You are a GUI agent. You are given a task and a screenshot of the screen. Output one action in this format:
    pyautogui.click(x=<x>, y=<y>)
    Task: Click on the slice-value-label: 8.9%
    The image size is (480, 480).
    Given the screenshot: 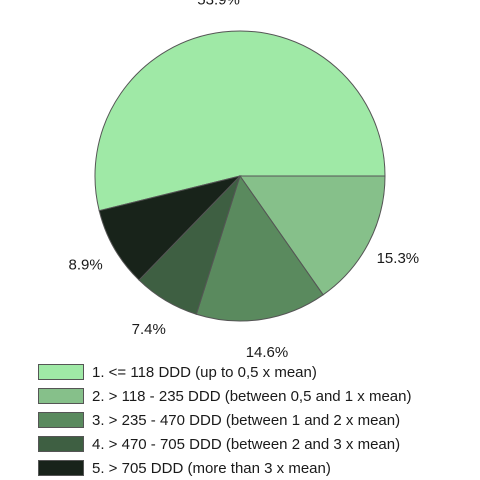 What is the action you would take?
    pyautogui.click(x=86, y=265)
    